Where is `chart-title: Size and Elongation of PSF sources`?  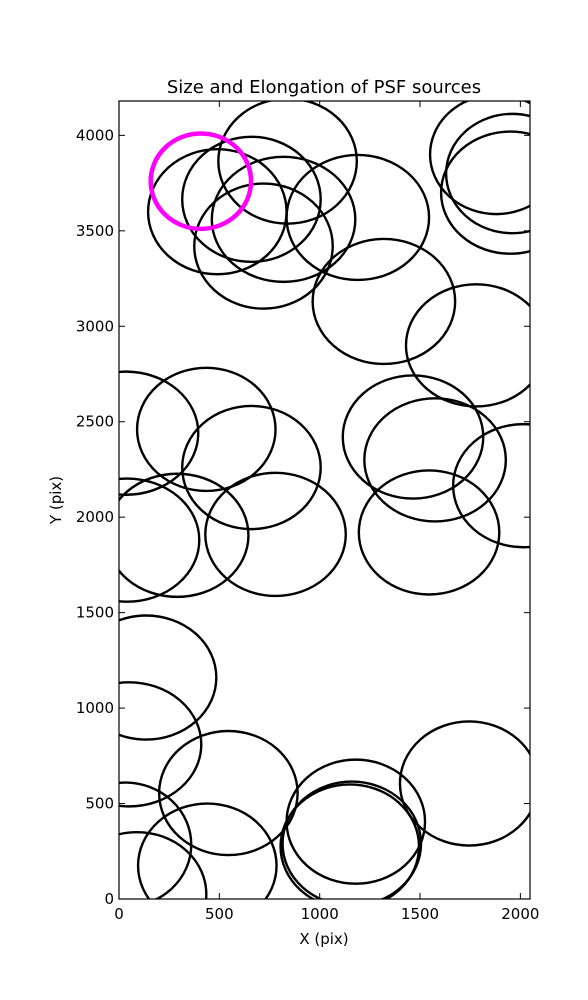
chart-title: Size and Elongation of PSF sources is located at coordinates (324, 87).